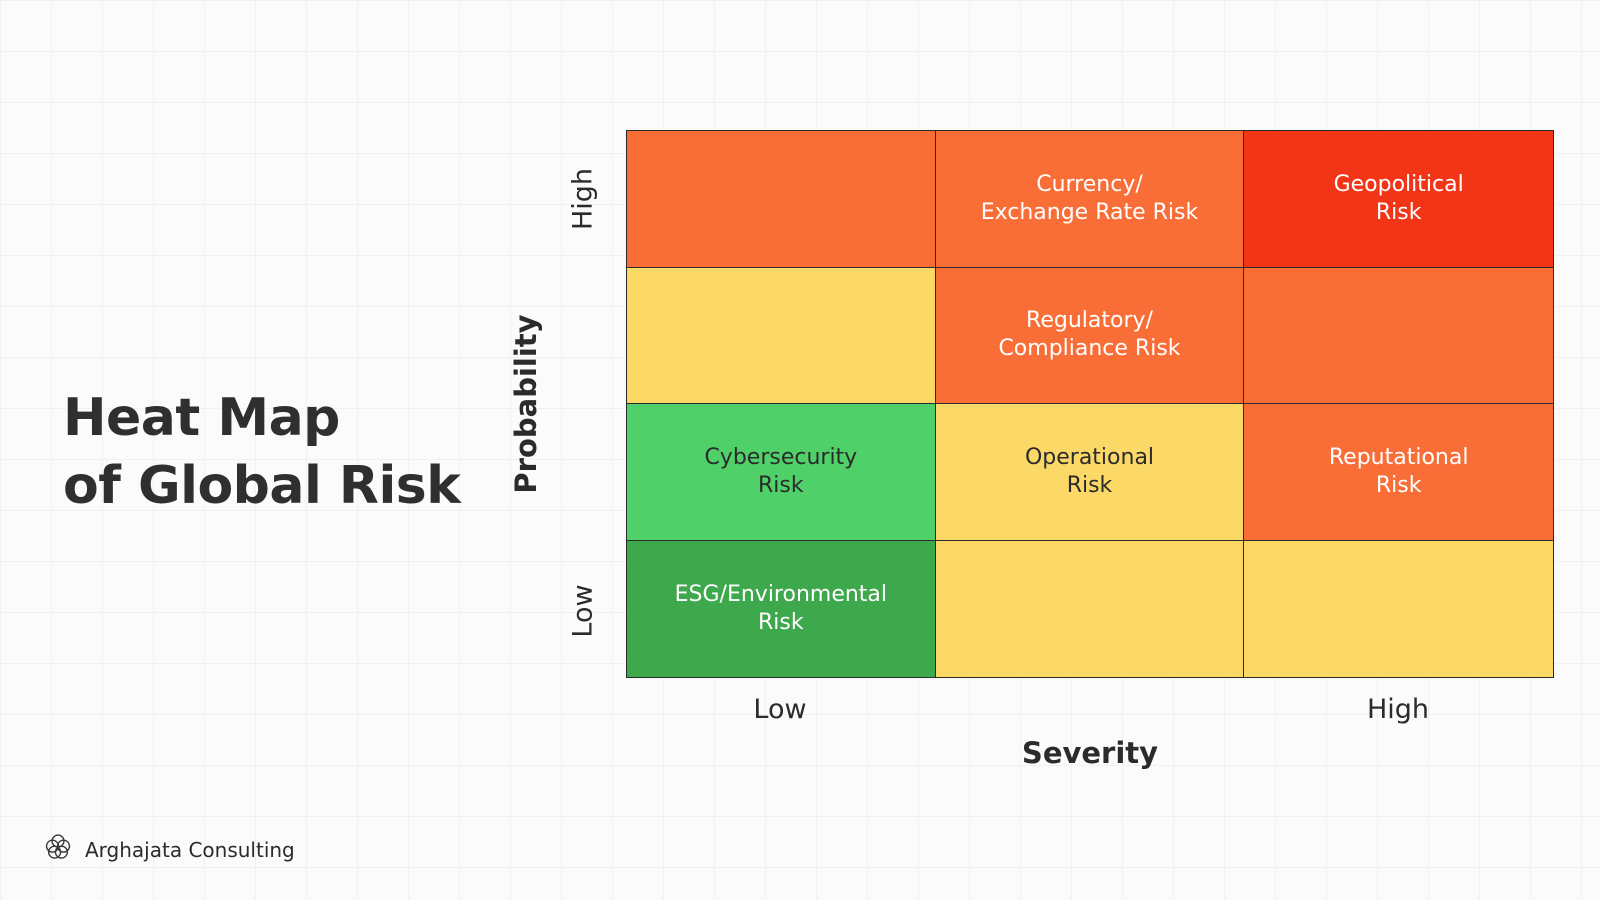 This screenshot has height=900, width=1600. What do you see at coordinates (1398, 472) in the screenshot?
I see `heatmap-cell-r2-c2: Reputational Risk` at bounding box center [1398, 472].